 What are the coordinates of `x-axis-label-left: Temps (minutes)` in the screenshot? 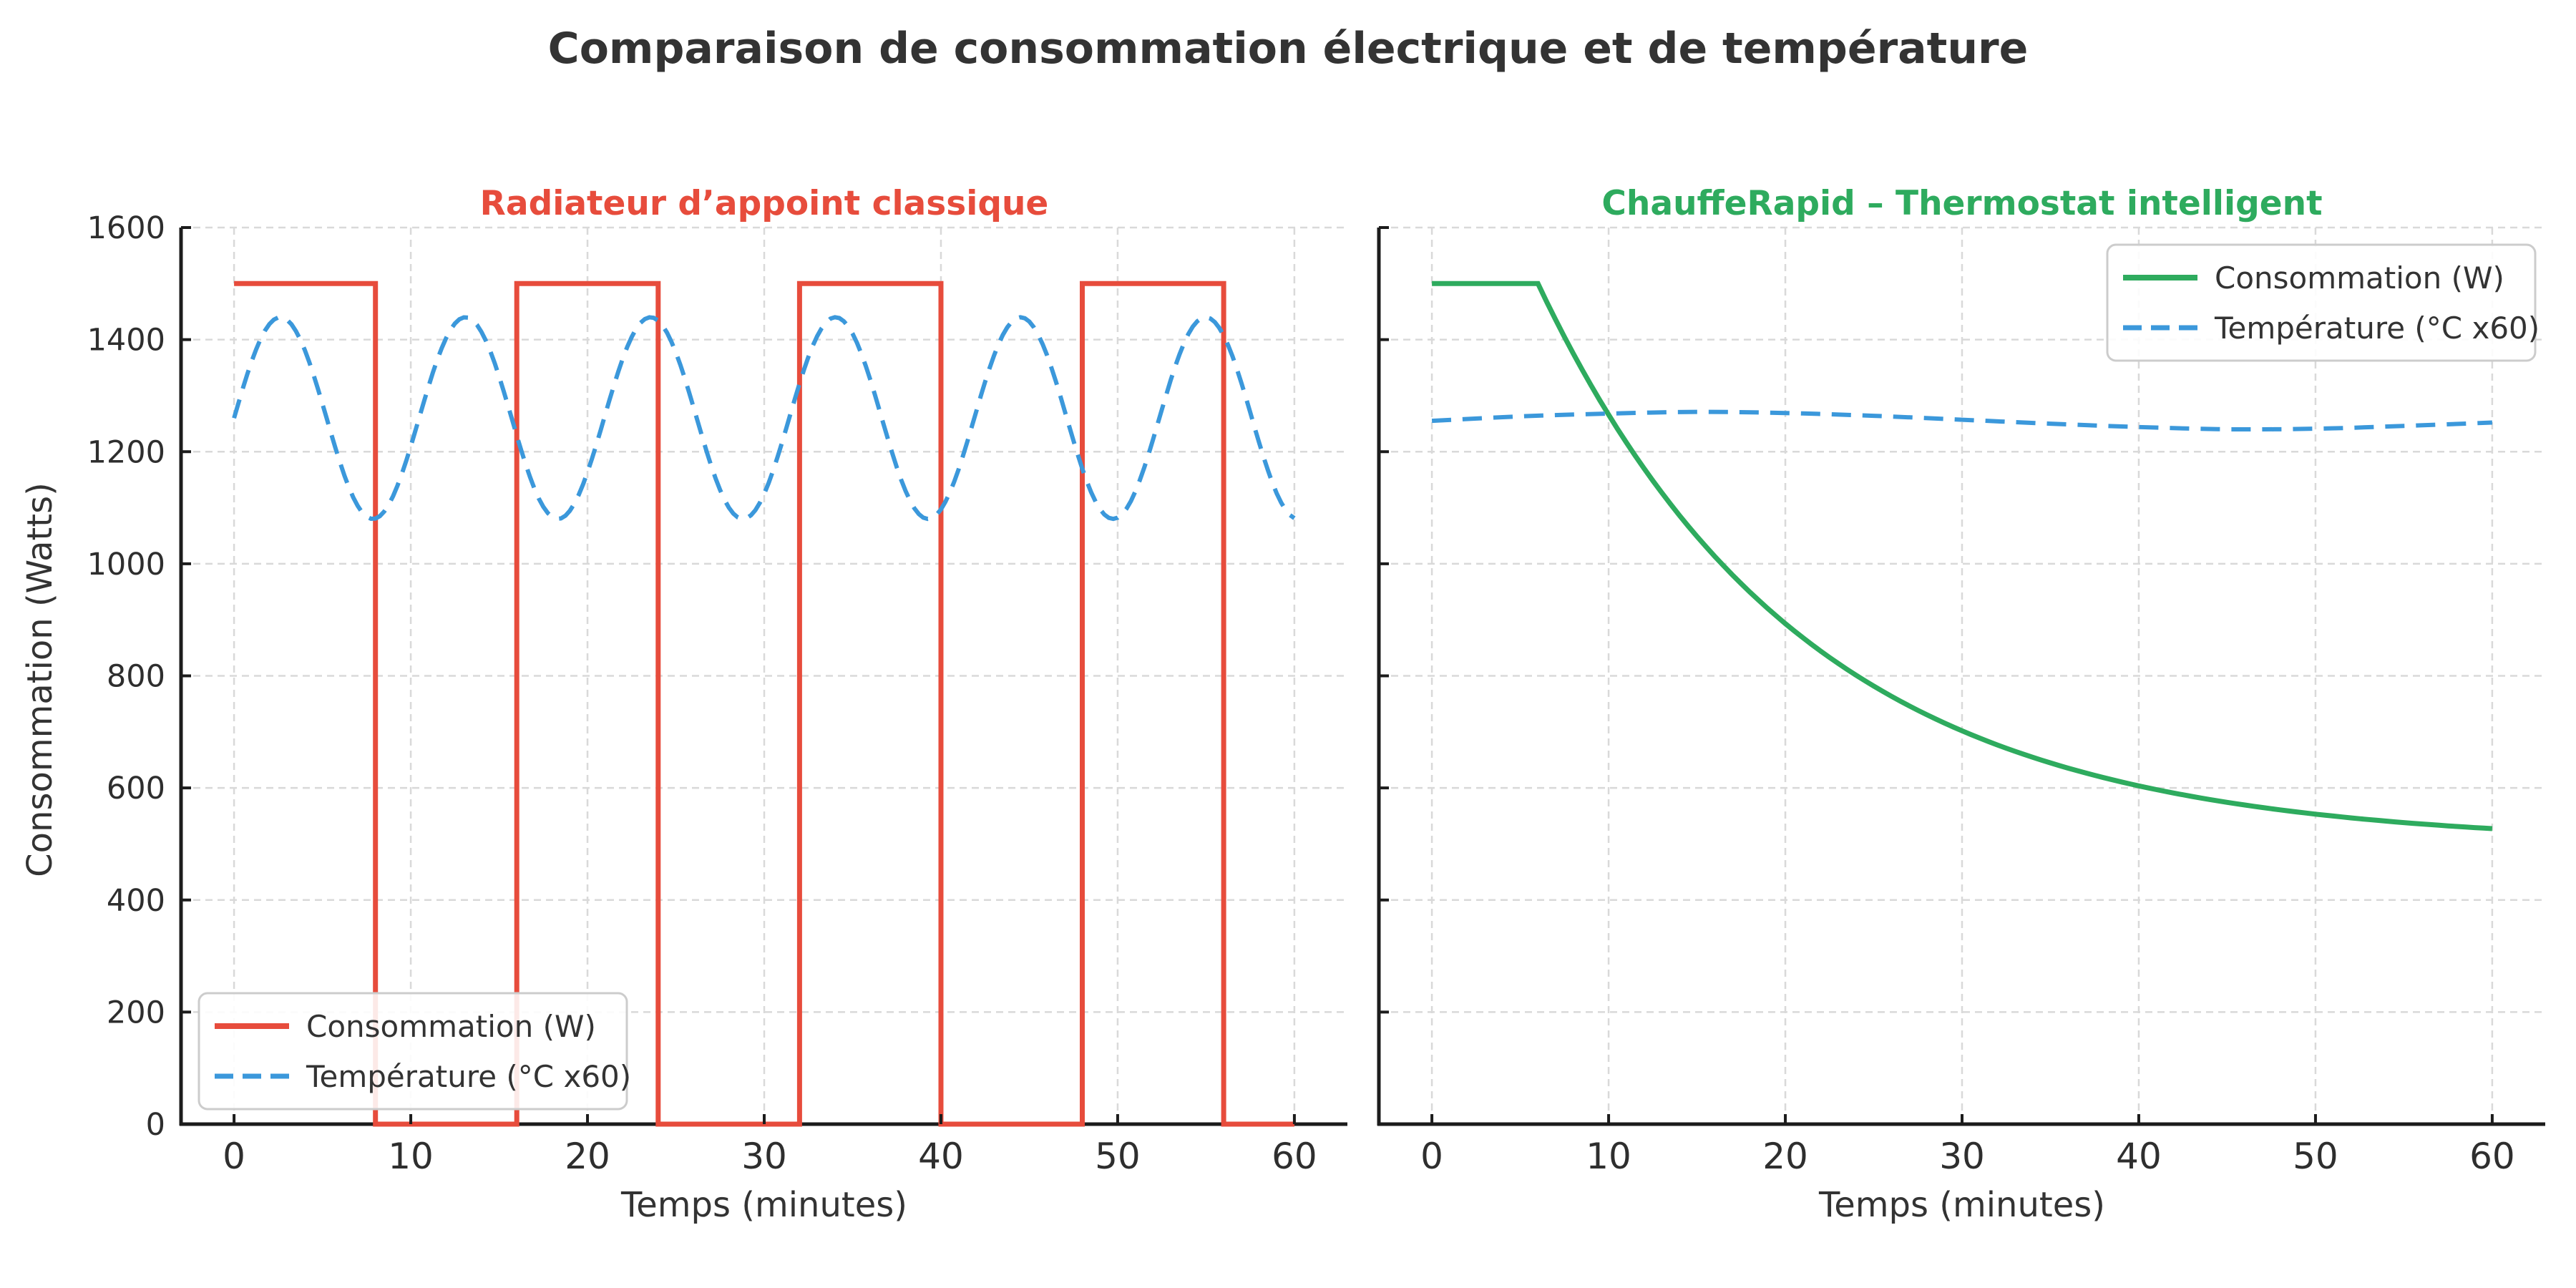 It's located at (763, 1205).